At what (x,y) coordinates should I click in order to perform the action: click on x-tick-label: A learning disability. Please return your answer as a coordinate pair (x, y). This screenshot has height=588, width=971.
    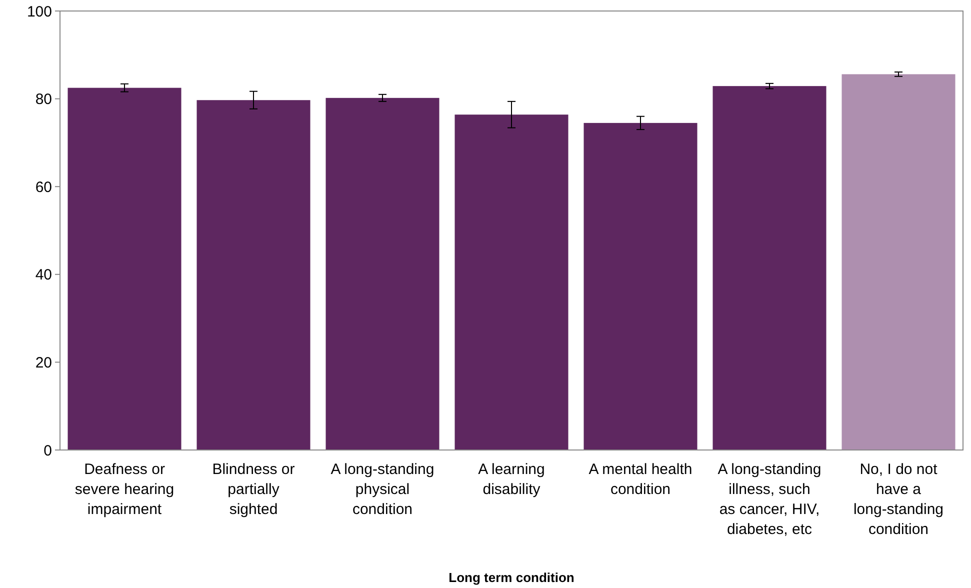
    Looking at the image, I should click on (511, 479).